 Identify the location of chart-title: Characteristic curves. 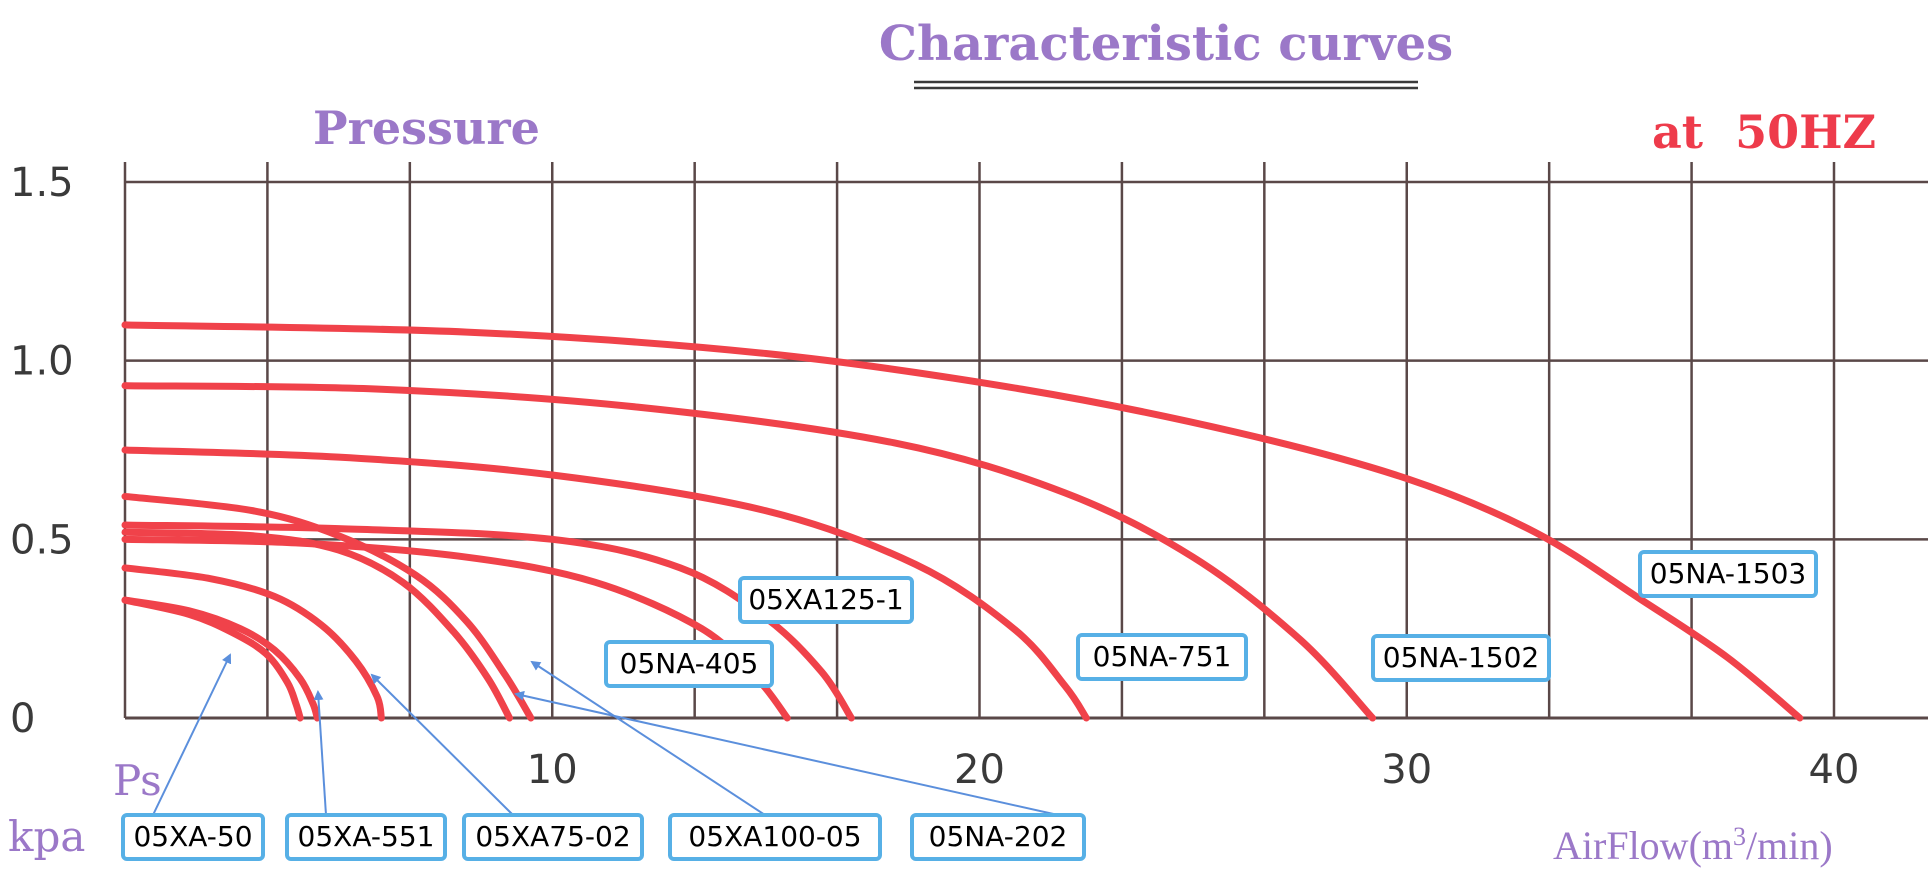
(1166, 44).